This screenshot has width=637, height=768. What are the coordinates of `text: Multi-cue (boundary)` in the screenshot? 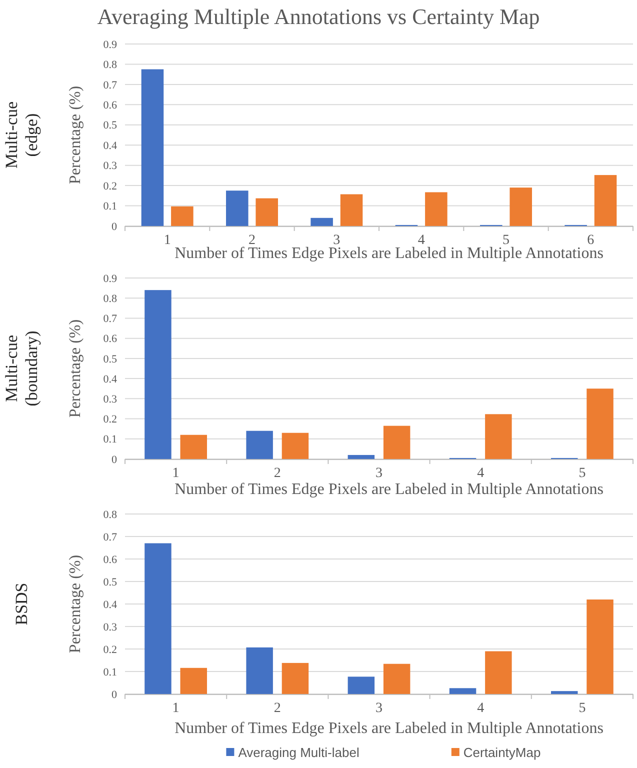 It's located at (21, 368).